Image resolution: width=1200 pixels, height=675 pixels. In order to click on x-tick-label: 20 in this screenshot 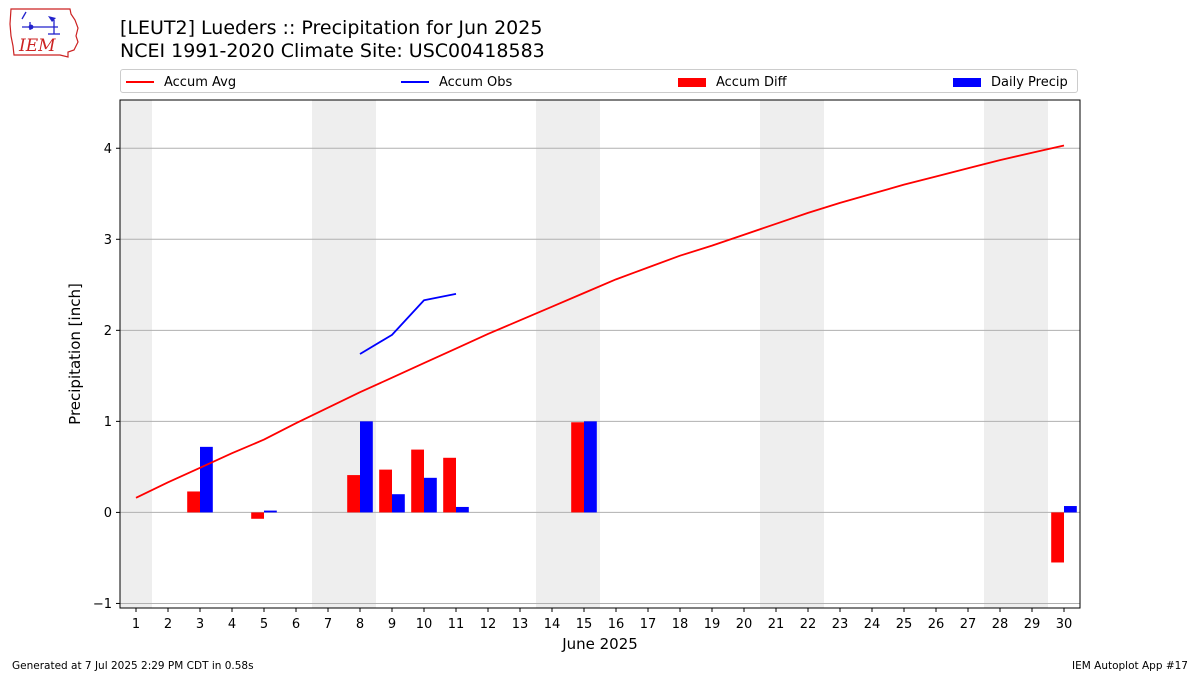, I will do `click(744, 624)`.